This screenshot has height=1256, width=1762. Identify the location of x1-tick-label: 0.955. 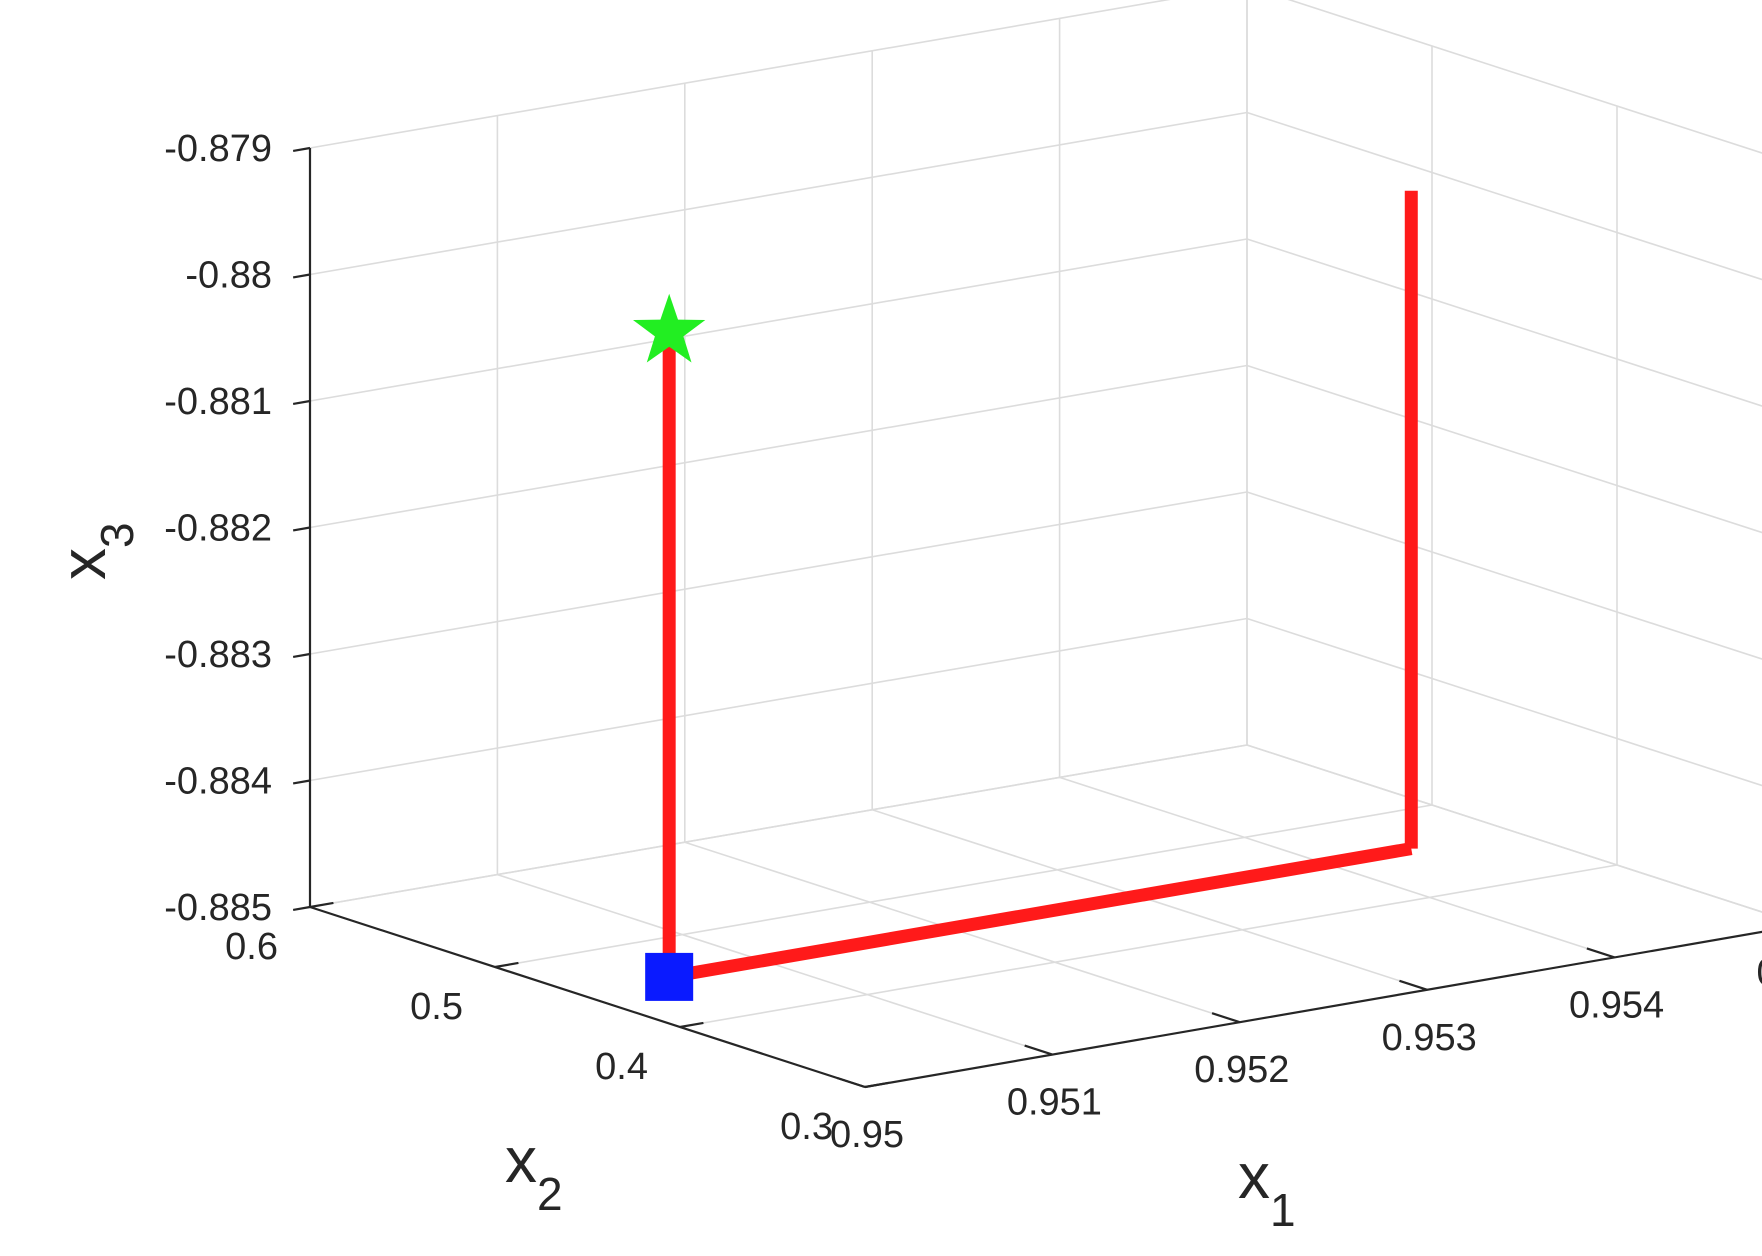
(1759, 973).